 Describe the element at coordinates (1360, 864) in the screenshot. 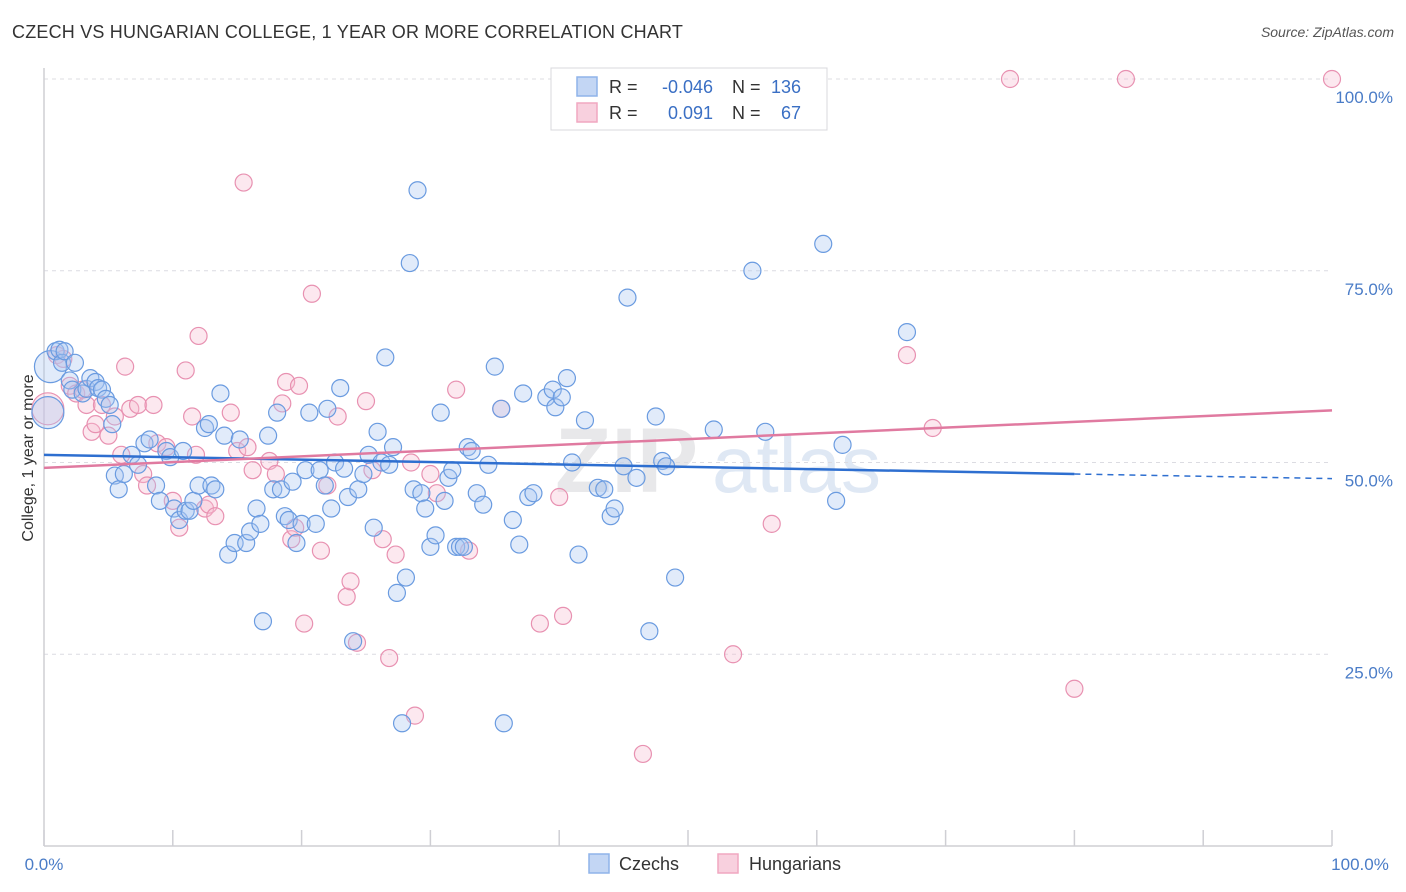

I see `x-tick-label-max: 100.0%` at that location.